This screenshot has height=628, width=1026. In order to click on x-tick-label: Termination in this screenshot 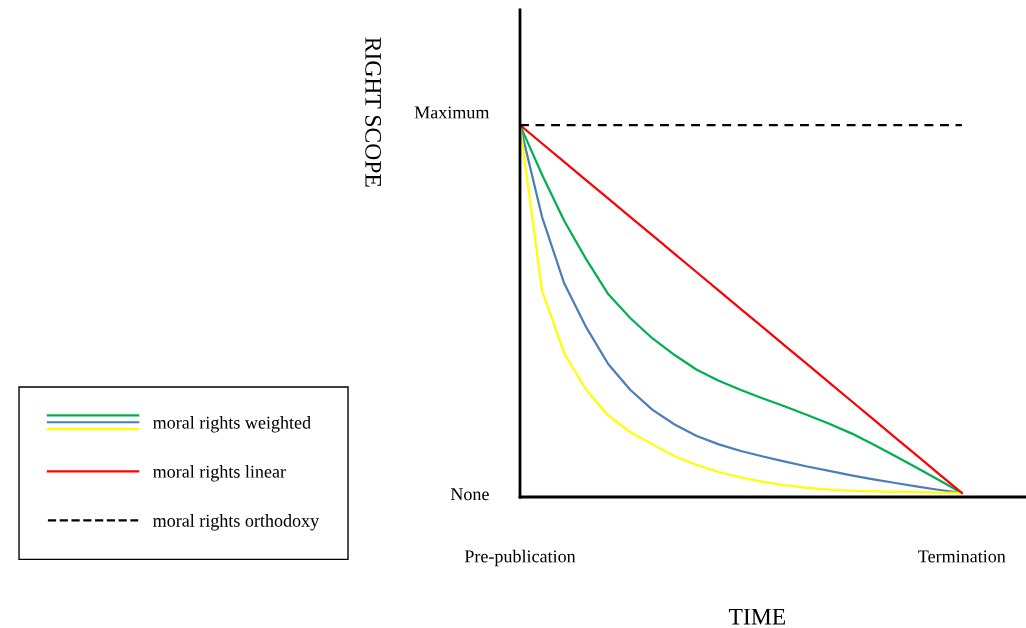, I will do `click(962, 556)`.